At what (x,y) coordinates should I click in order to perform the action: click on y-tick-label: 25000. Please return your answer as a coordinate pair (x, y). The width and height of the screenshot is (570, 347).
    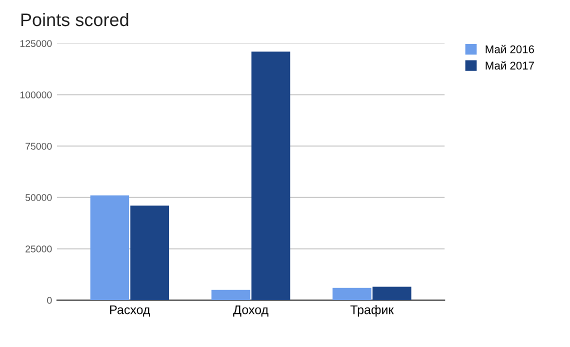
    Looking at the image, I should click on (39, 249).